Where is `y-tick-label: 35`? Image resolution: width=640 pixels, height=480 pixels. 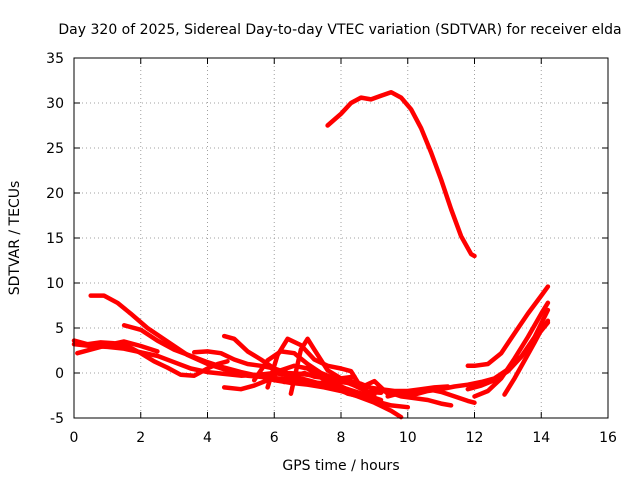
y-tick-label: 35 is located at coordinates (55, 59).